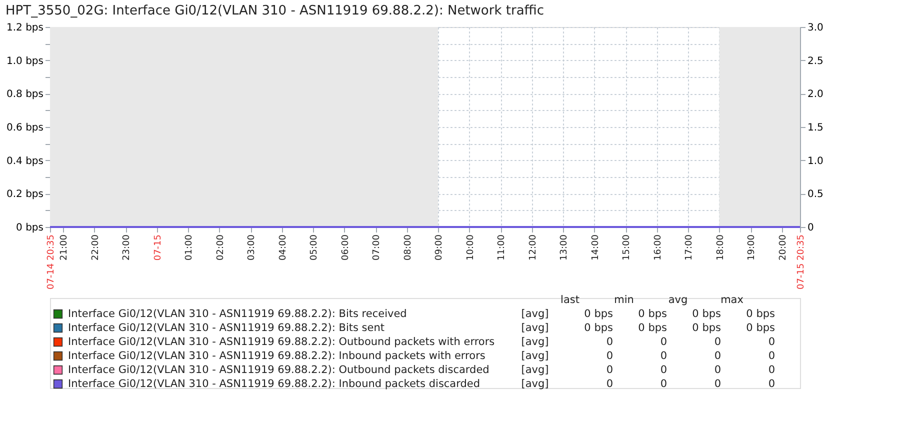  What do you see at coordinates (816, 128) in the screenshot?
I see `y2-tick-label: 1.5` at bounding box center [816, 128].